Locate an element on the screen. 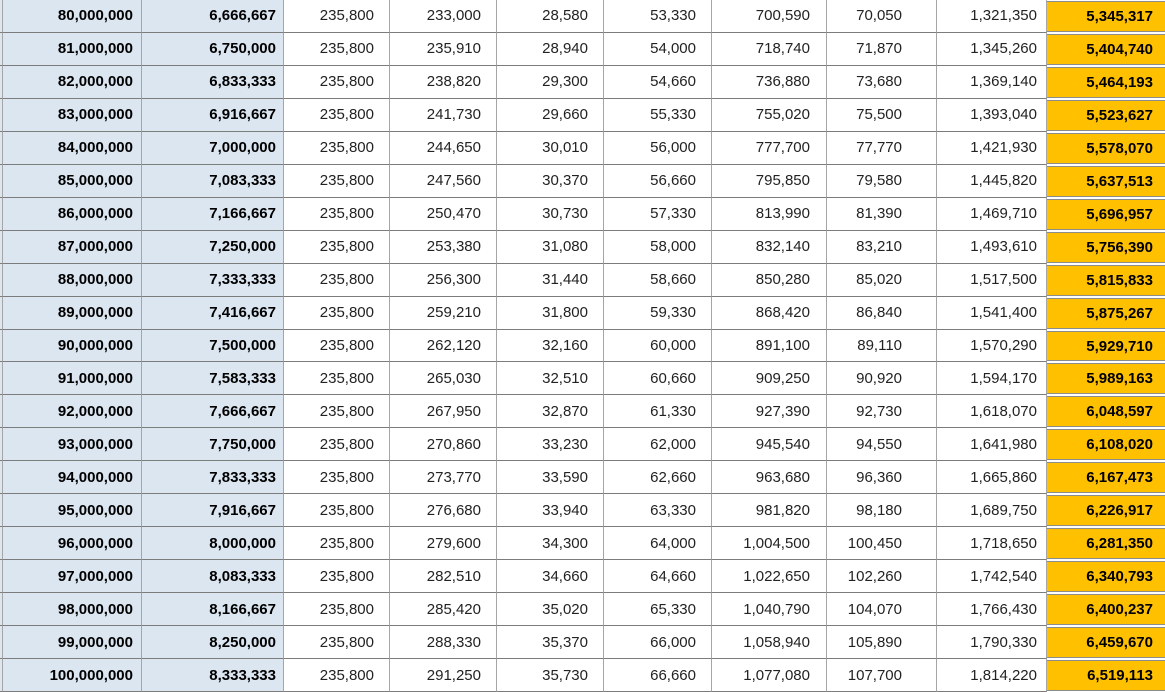  table-cell: 28,580 is located at coordinates (550, 16).